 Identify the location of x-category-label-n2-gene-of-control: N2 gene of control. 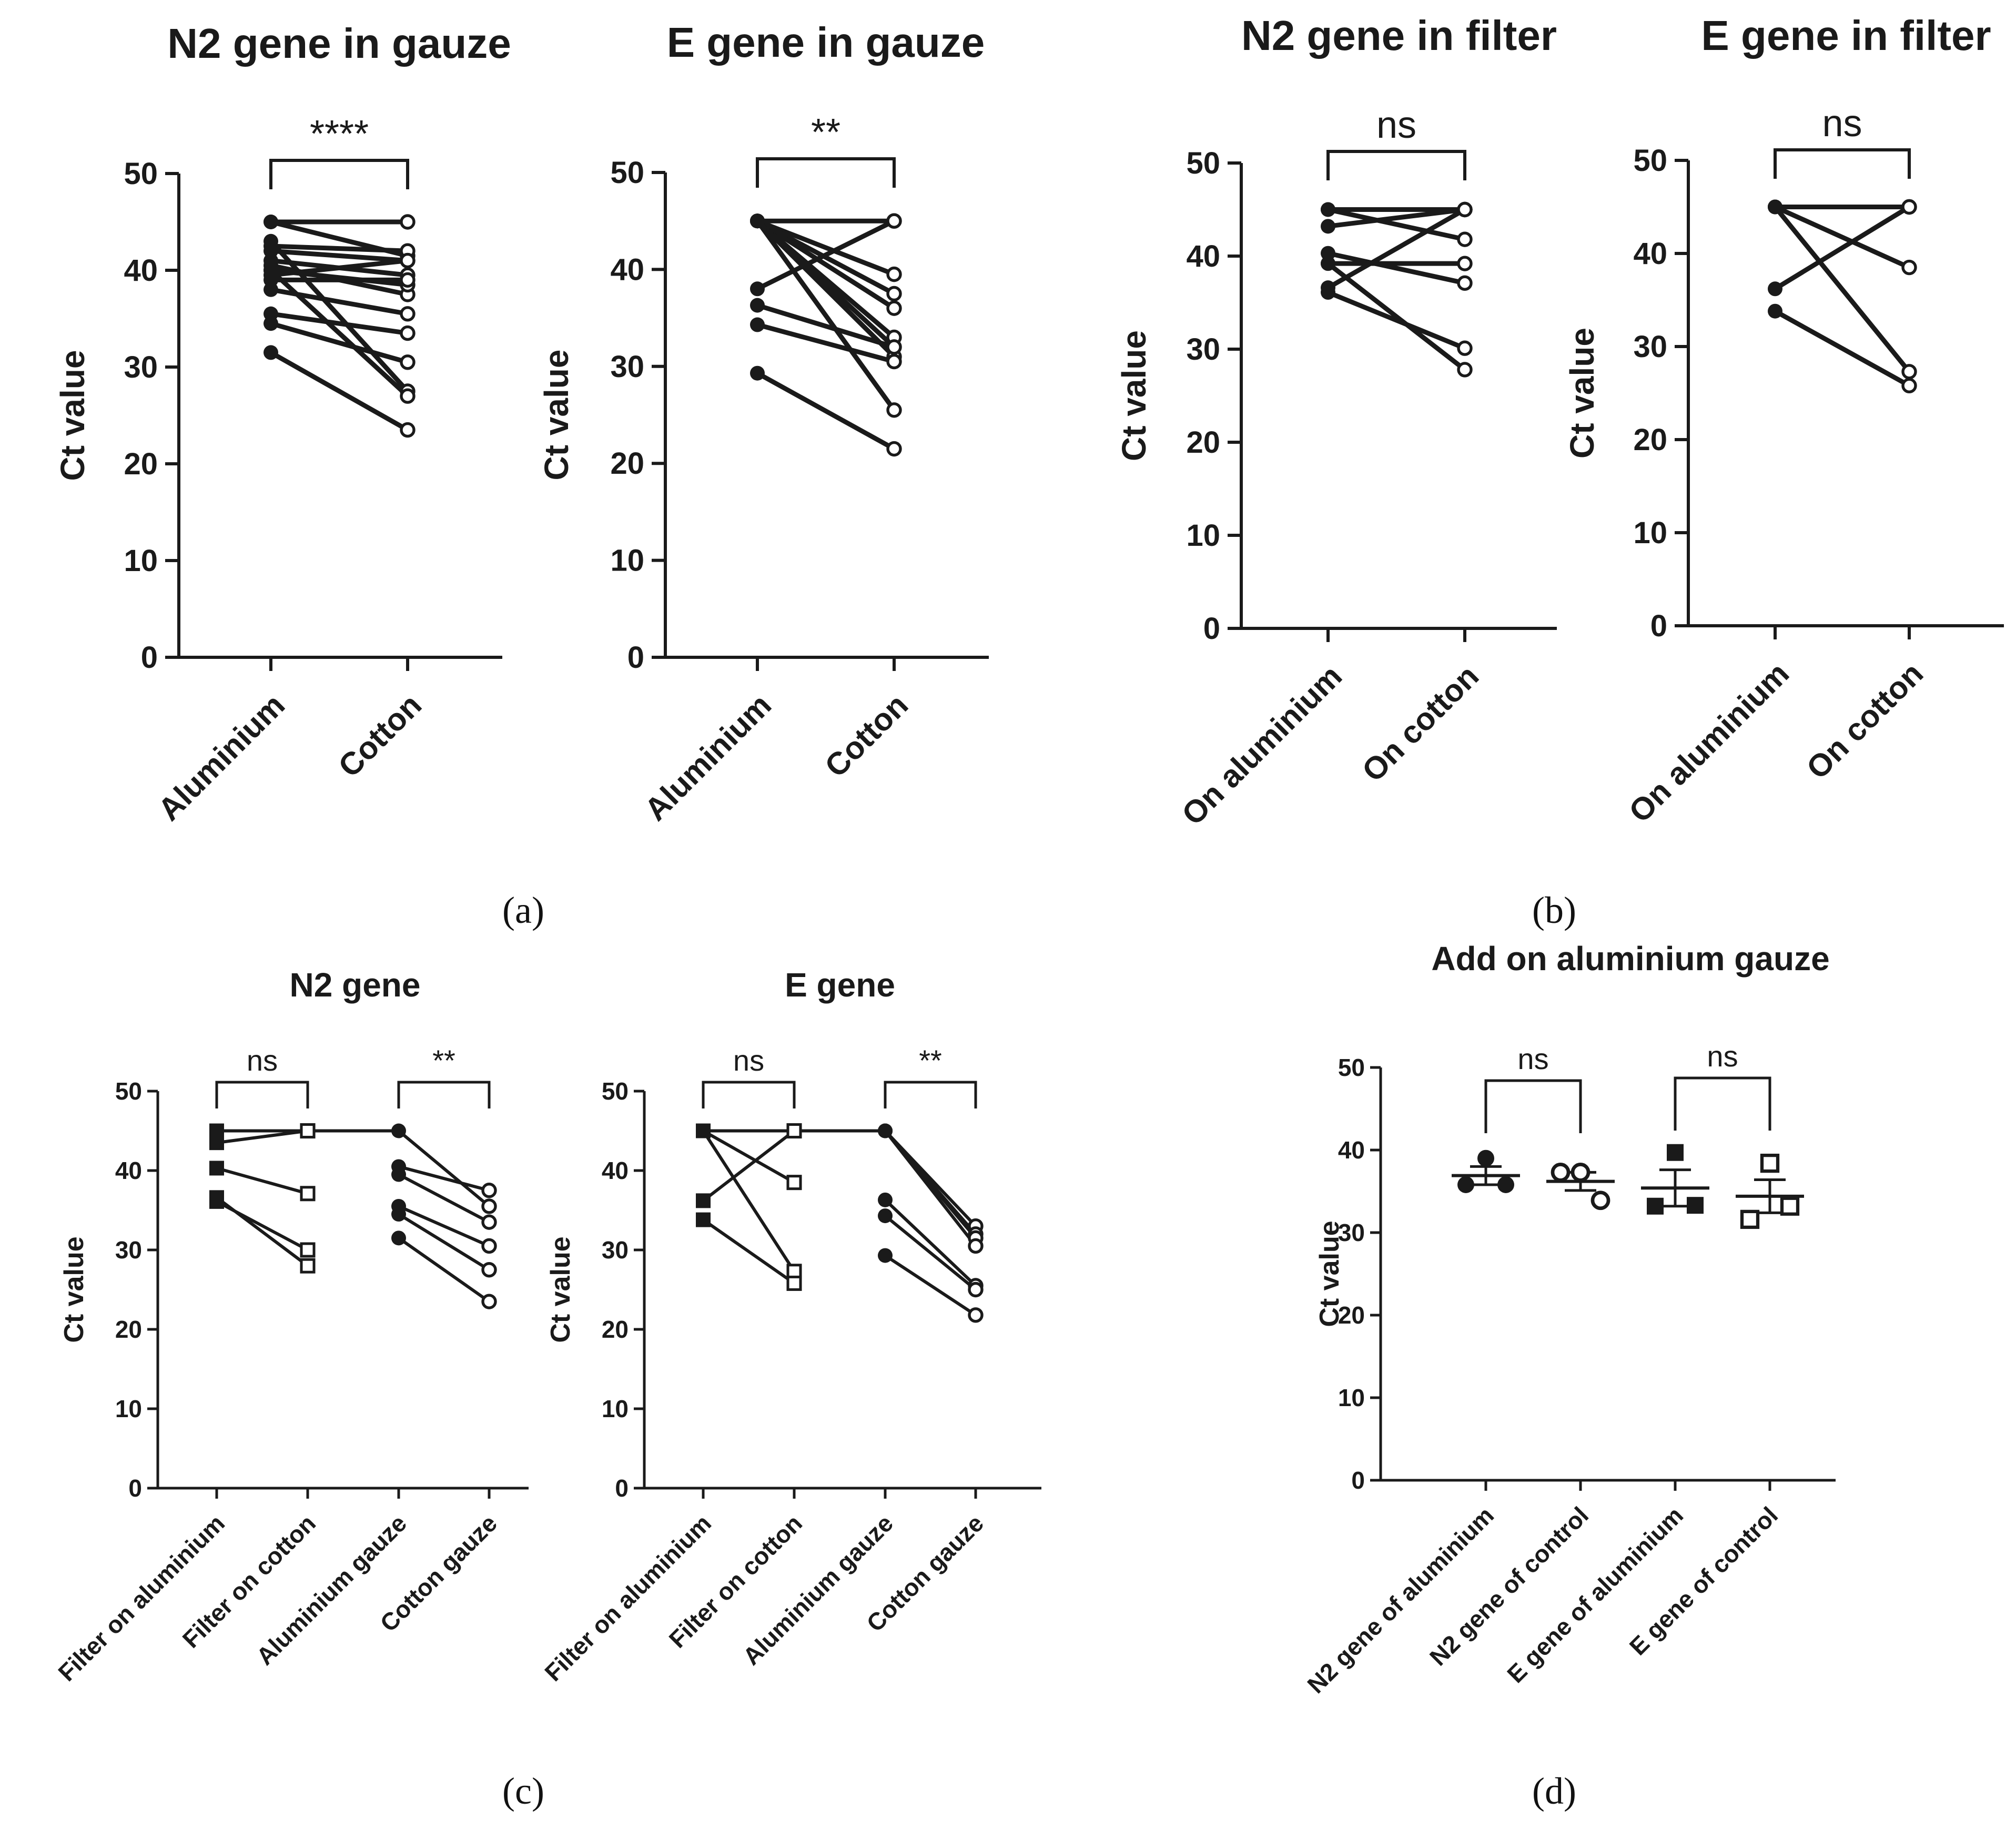
(1509, 1586).